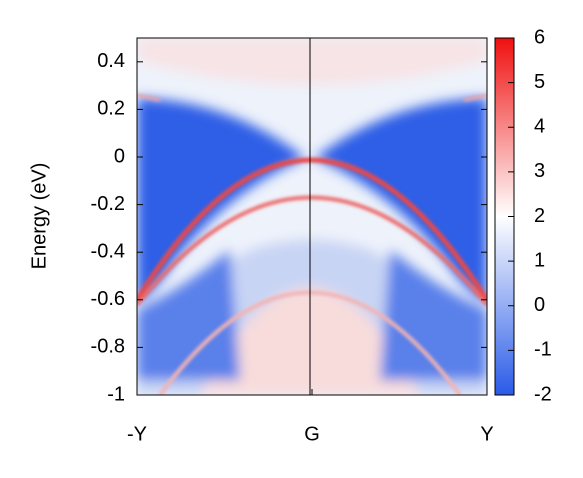 The height and width of the screenshot is (478, 583). I want to click on colorbar-tick-label: 0, so click(539, 305).